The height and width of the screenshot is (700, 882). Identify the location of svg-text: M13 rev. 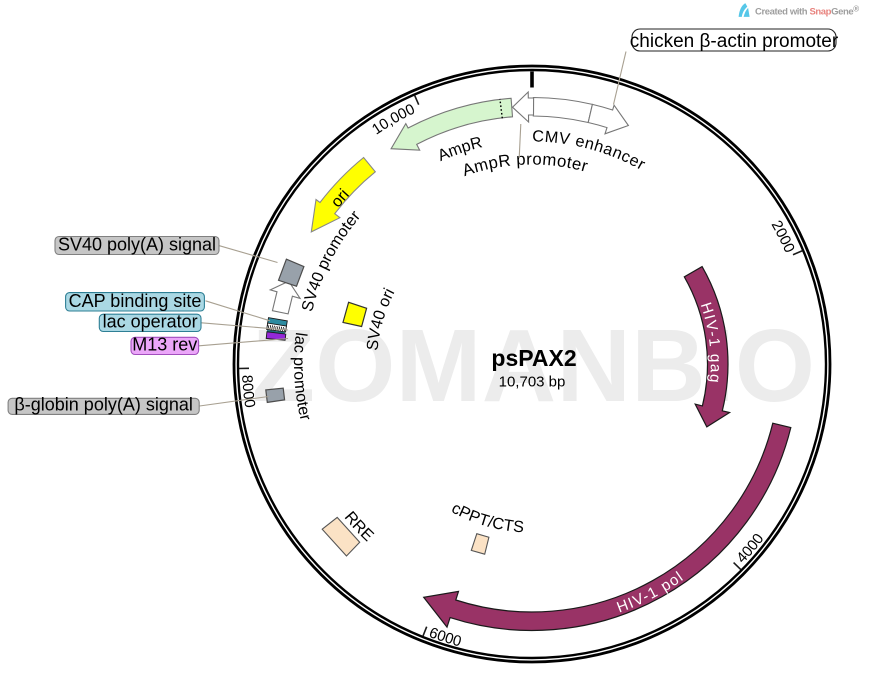
(164, 345).